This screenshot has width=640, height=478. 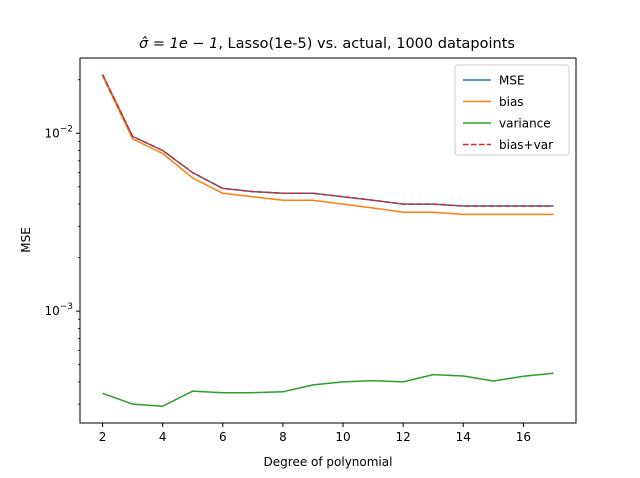 I want to click on y-axis-label: MSE, so click(x=26, y=240).